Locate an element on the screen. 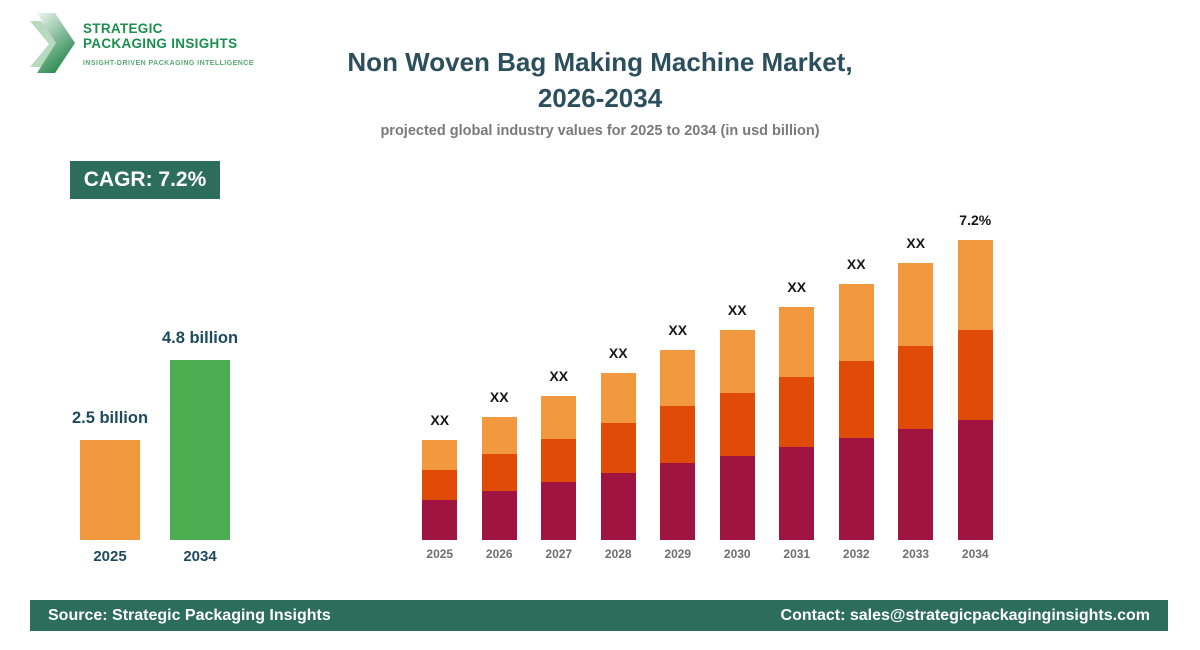 This screenshot has height=650, width=1200. bar-value-label-2028: XX is located at coordinates (618, 353).